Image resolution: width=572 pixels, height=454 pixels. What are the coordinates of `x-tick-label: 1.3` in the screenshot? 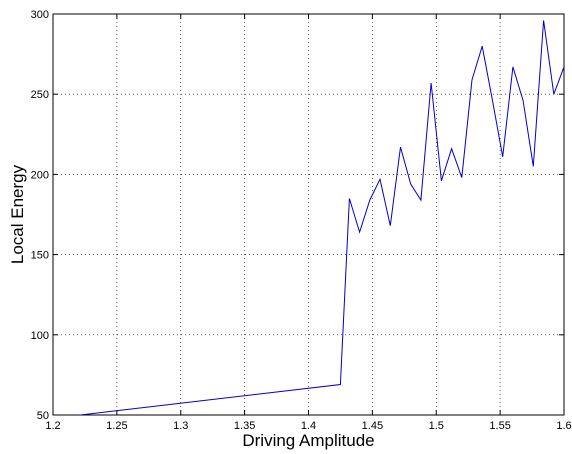 It's located at (180, 426).